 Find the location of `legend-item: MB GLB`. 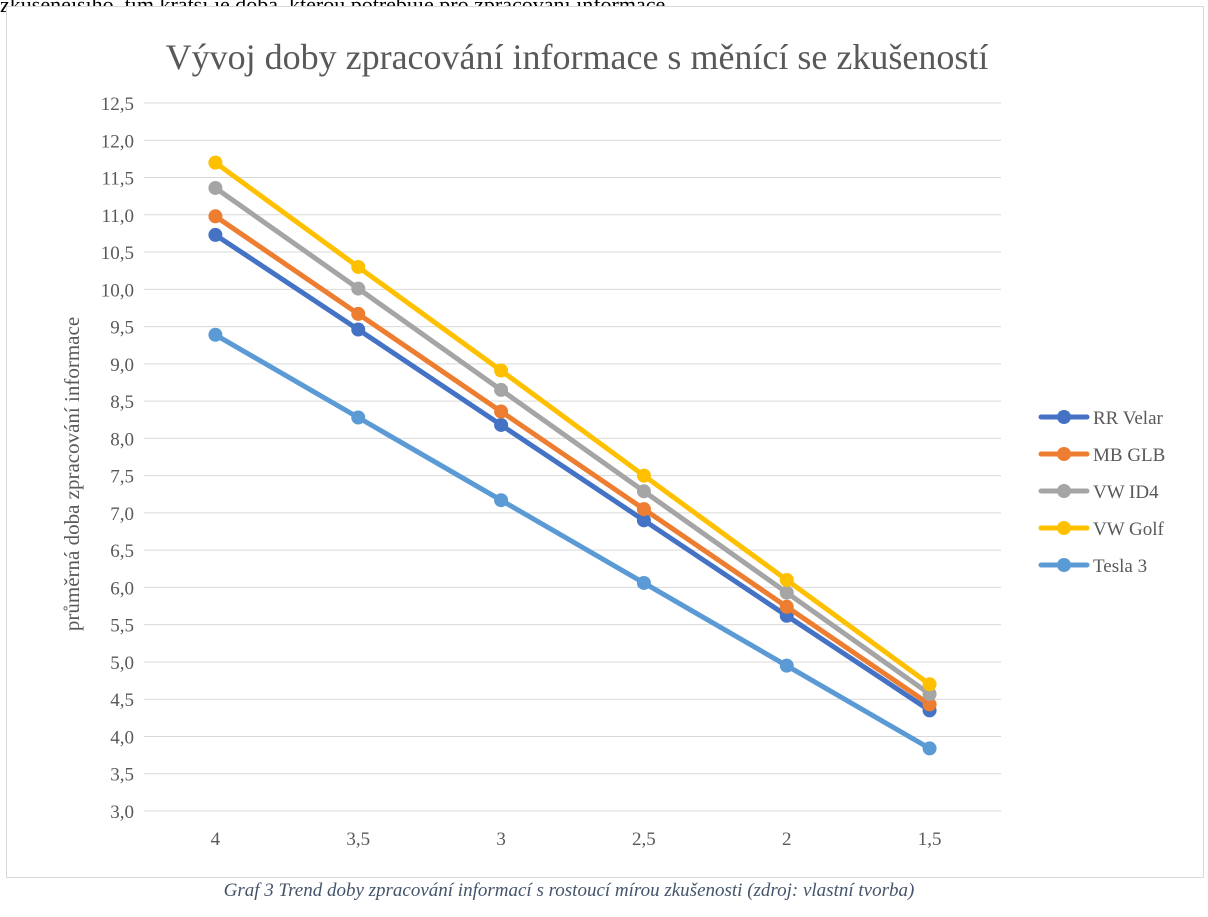

legend-item: MB GLB is located at coordinates (1103, 455).